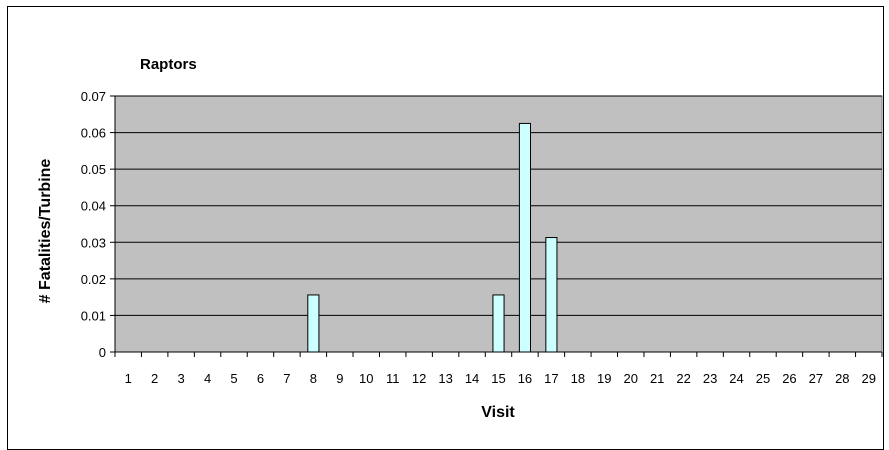 This screenshot has width=889, height=450. I want to click on x-tick-label: 11, so click(393, 378).